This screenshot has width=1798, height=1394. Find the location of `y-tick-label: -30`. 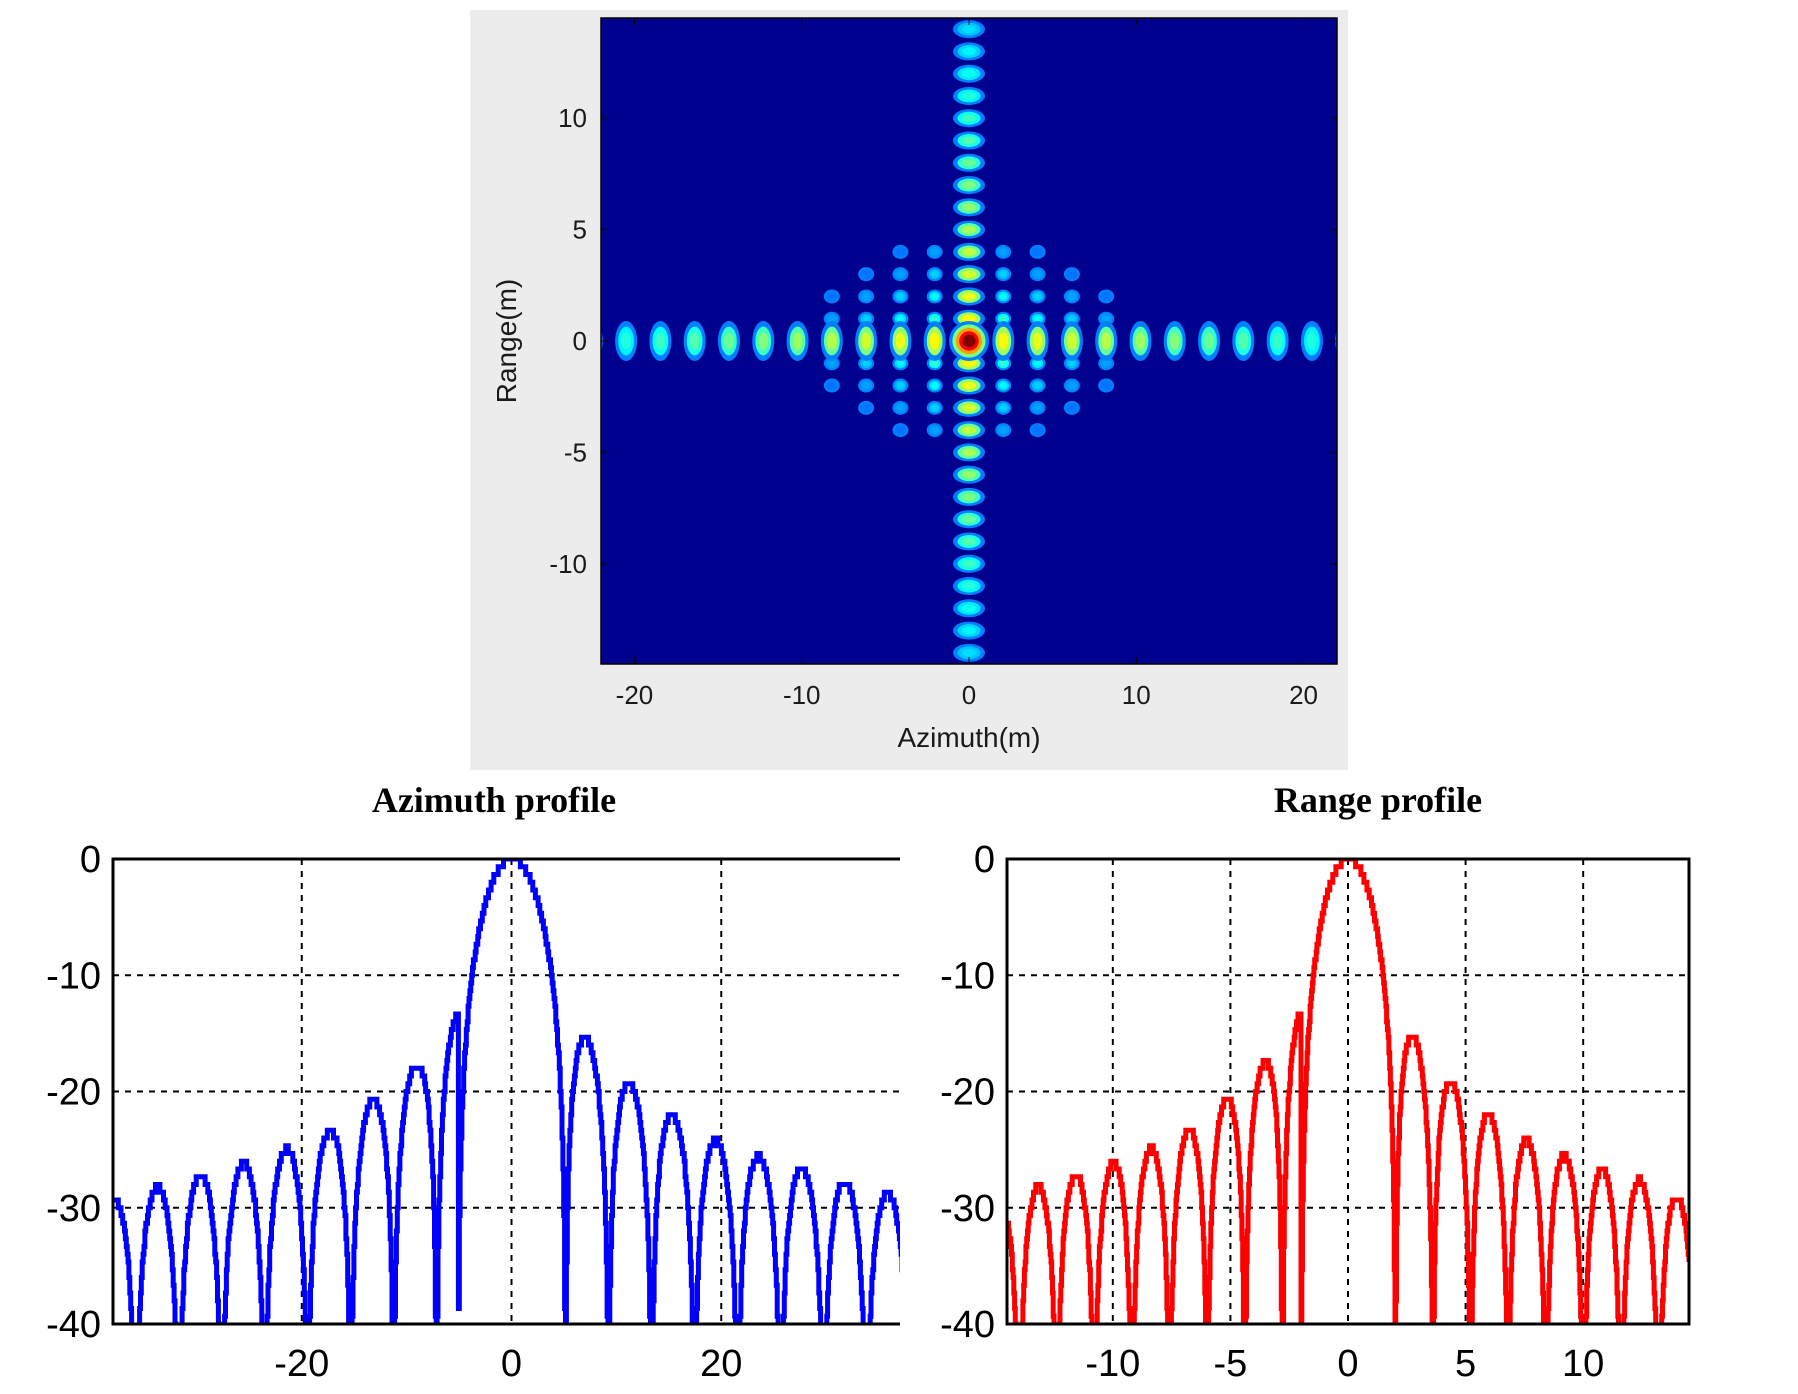

y-tick-label: -30 is located at coordinates (73, 1209).